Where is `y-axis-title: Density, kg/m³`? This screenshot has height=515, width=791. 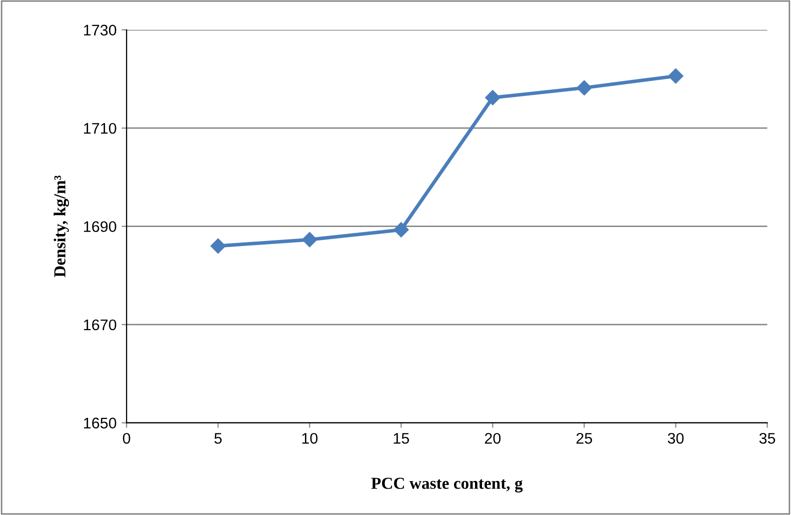
y-axis-title: Density, kg/m³ is located at coordinates (61, 227).